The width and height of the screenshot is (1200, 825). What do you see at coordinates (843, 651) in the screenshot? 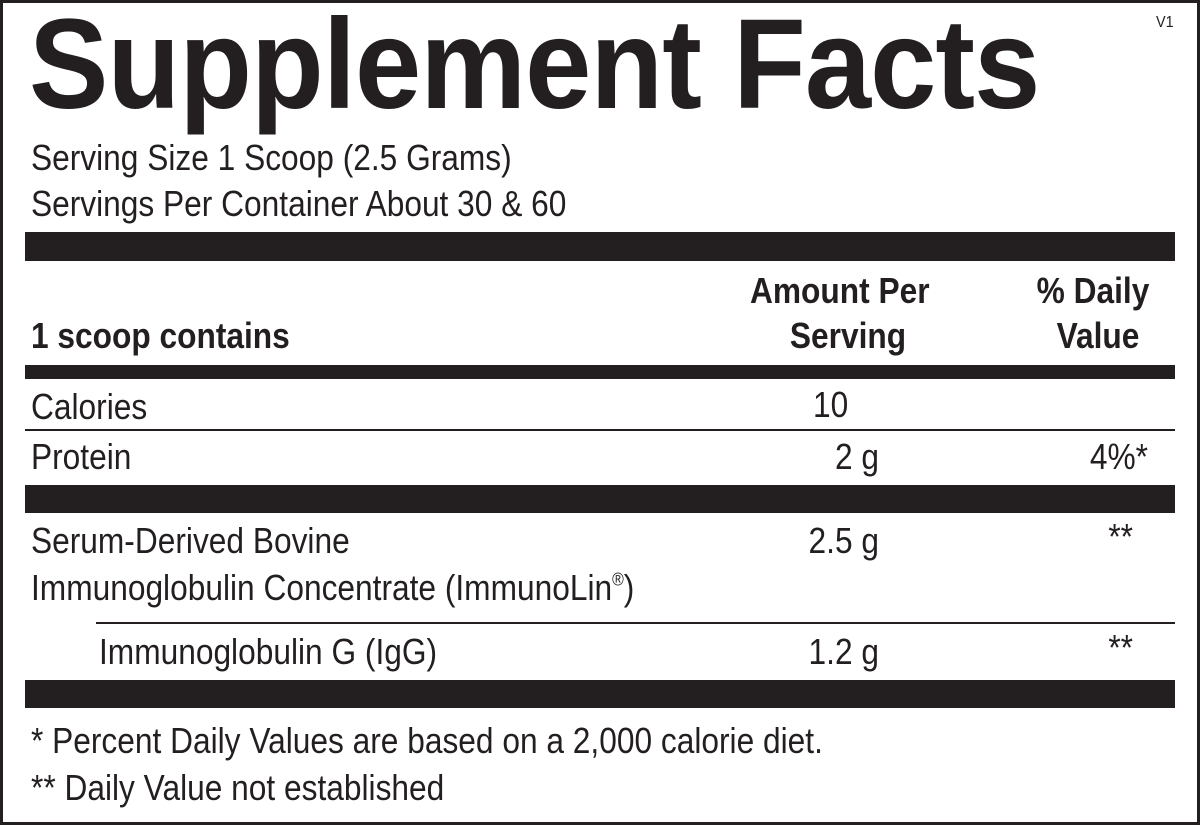
I see `row-amount: 1.2 g` at bounding box center [843, 651].